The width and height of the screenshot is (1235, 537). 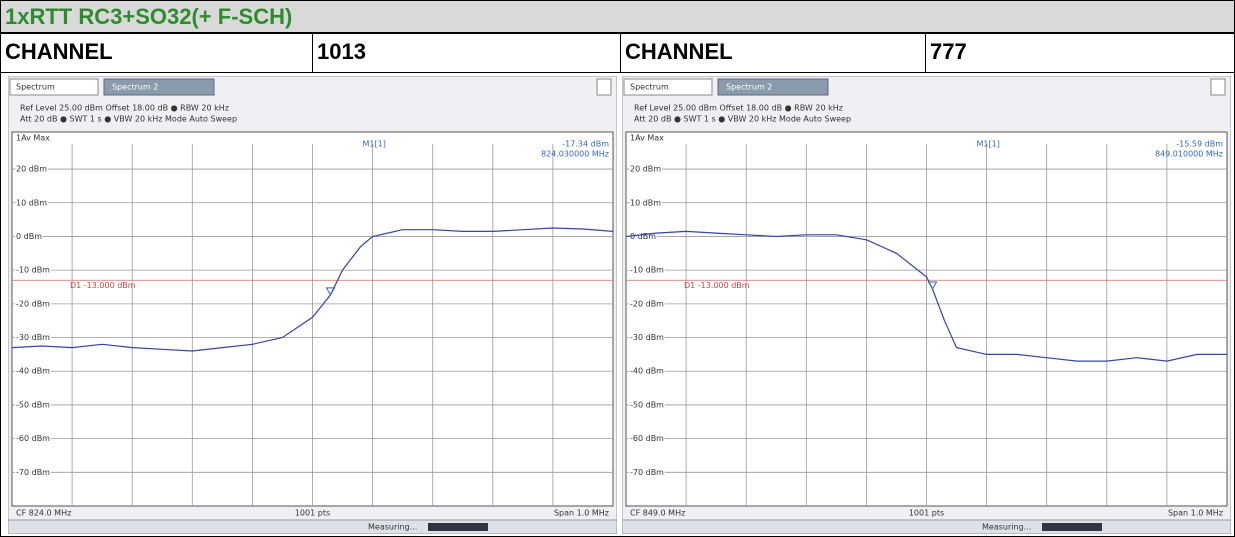 I want to click on footer-cf: CF 824.0 MHz, so click(x=43, y=513).